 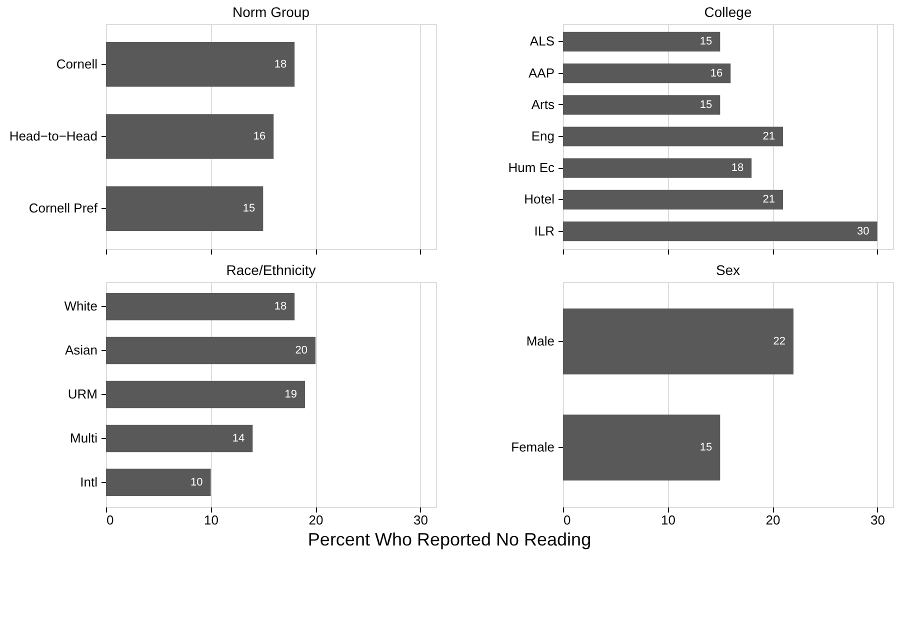 I want to click on chart-title: College, so click(x=728, y=12).